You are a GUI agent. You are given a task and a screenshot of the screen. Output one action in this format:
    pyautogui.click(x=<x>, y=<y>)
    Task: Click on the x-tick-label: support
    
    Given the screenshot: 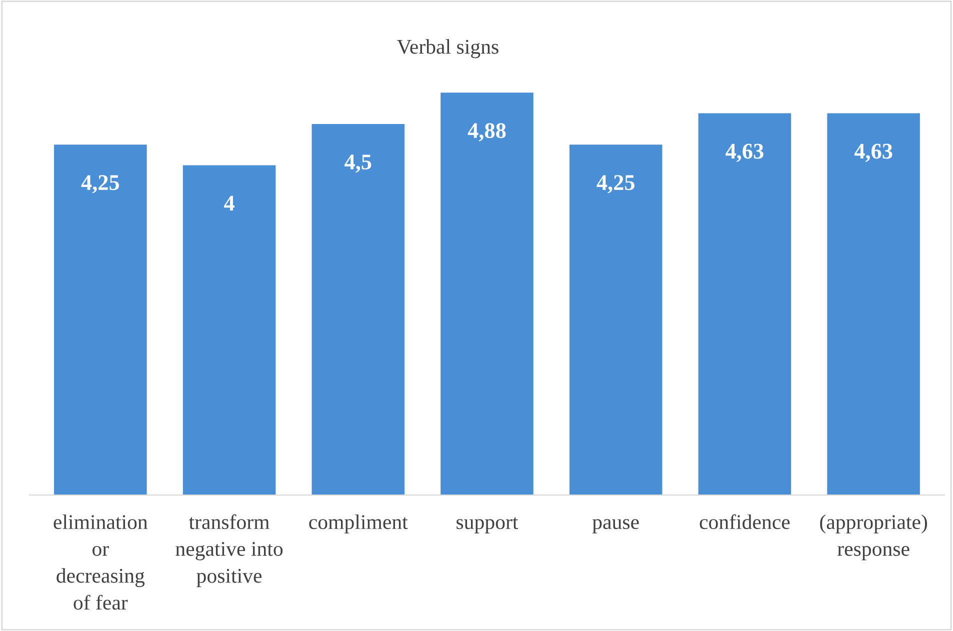 What is the action you would take?
    pyautogui.click(x=487, y=525)
    